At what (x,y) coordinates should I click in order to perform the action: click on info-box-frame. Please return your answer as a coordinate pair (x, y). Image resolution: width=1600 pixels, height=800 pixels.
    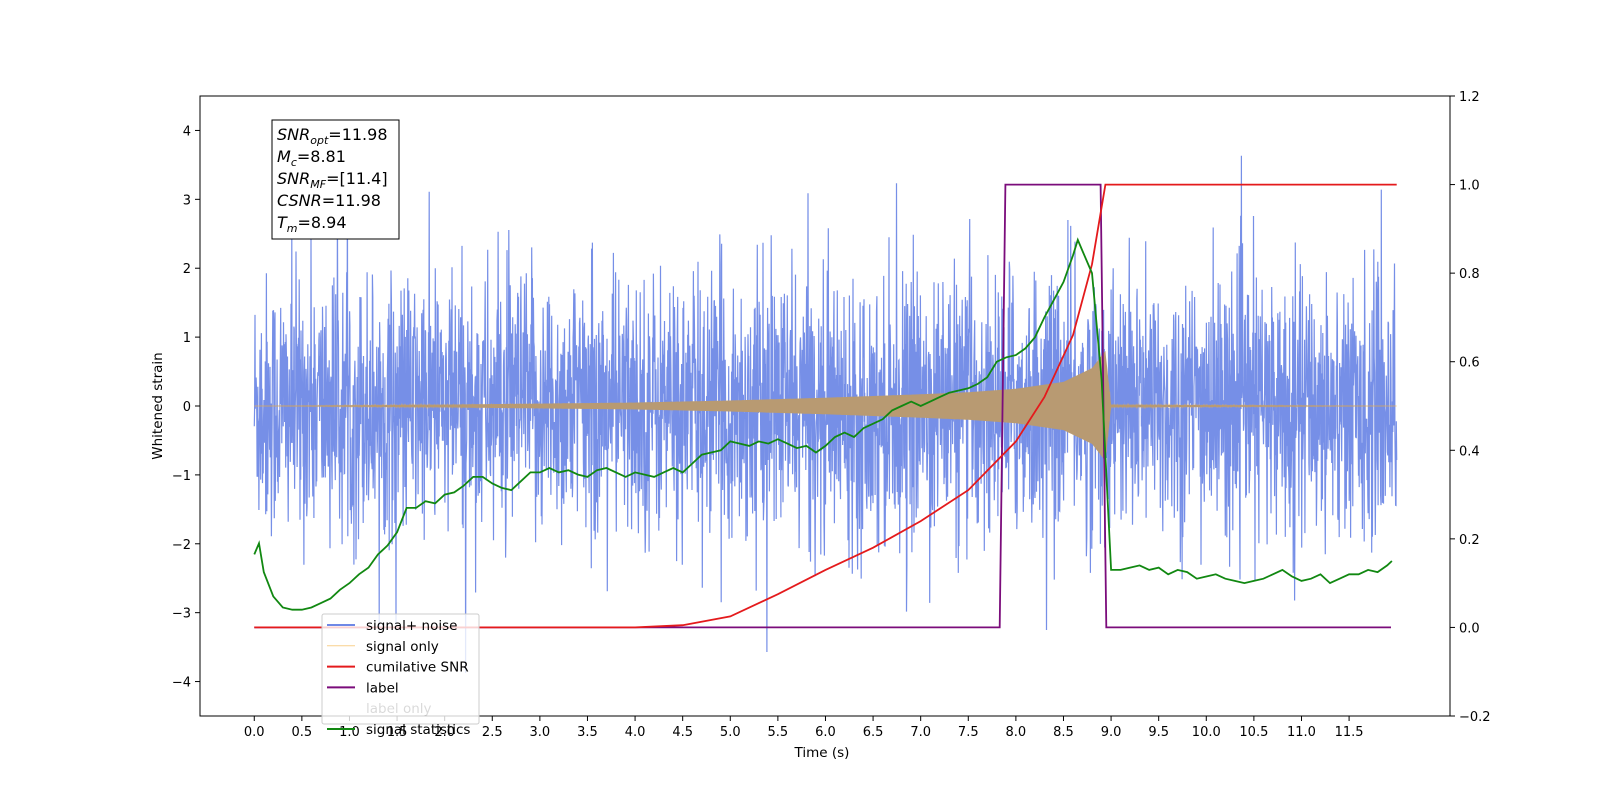
    Looking at the image, I should click on (335, 179).